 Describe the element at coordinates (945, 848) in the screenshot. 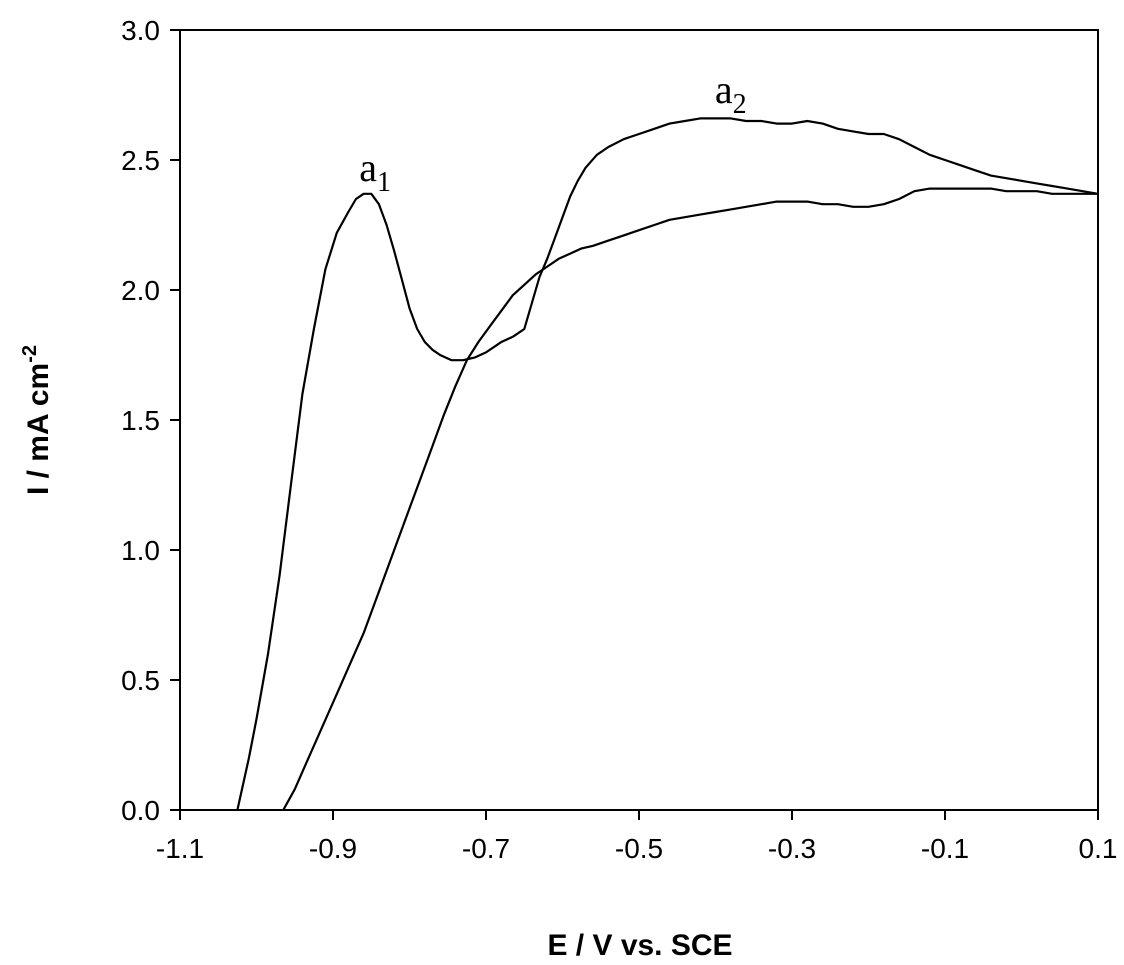

I see `x-tick-label: -0.1` at that location.